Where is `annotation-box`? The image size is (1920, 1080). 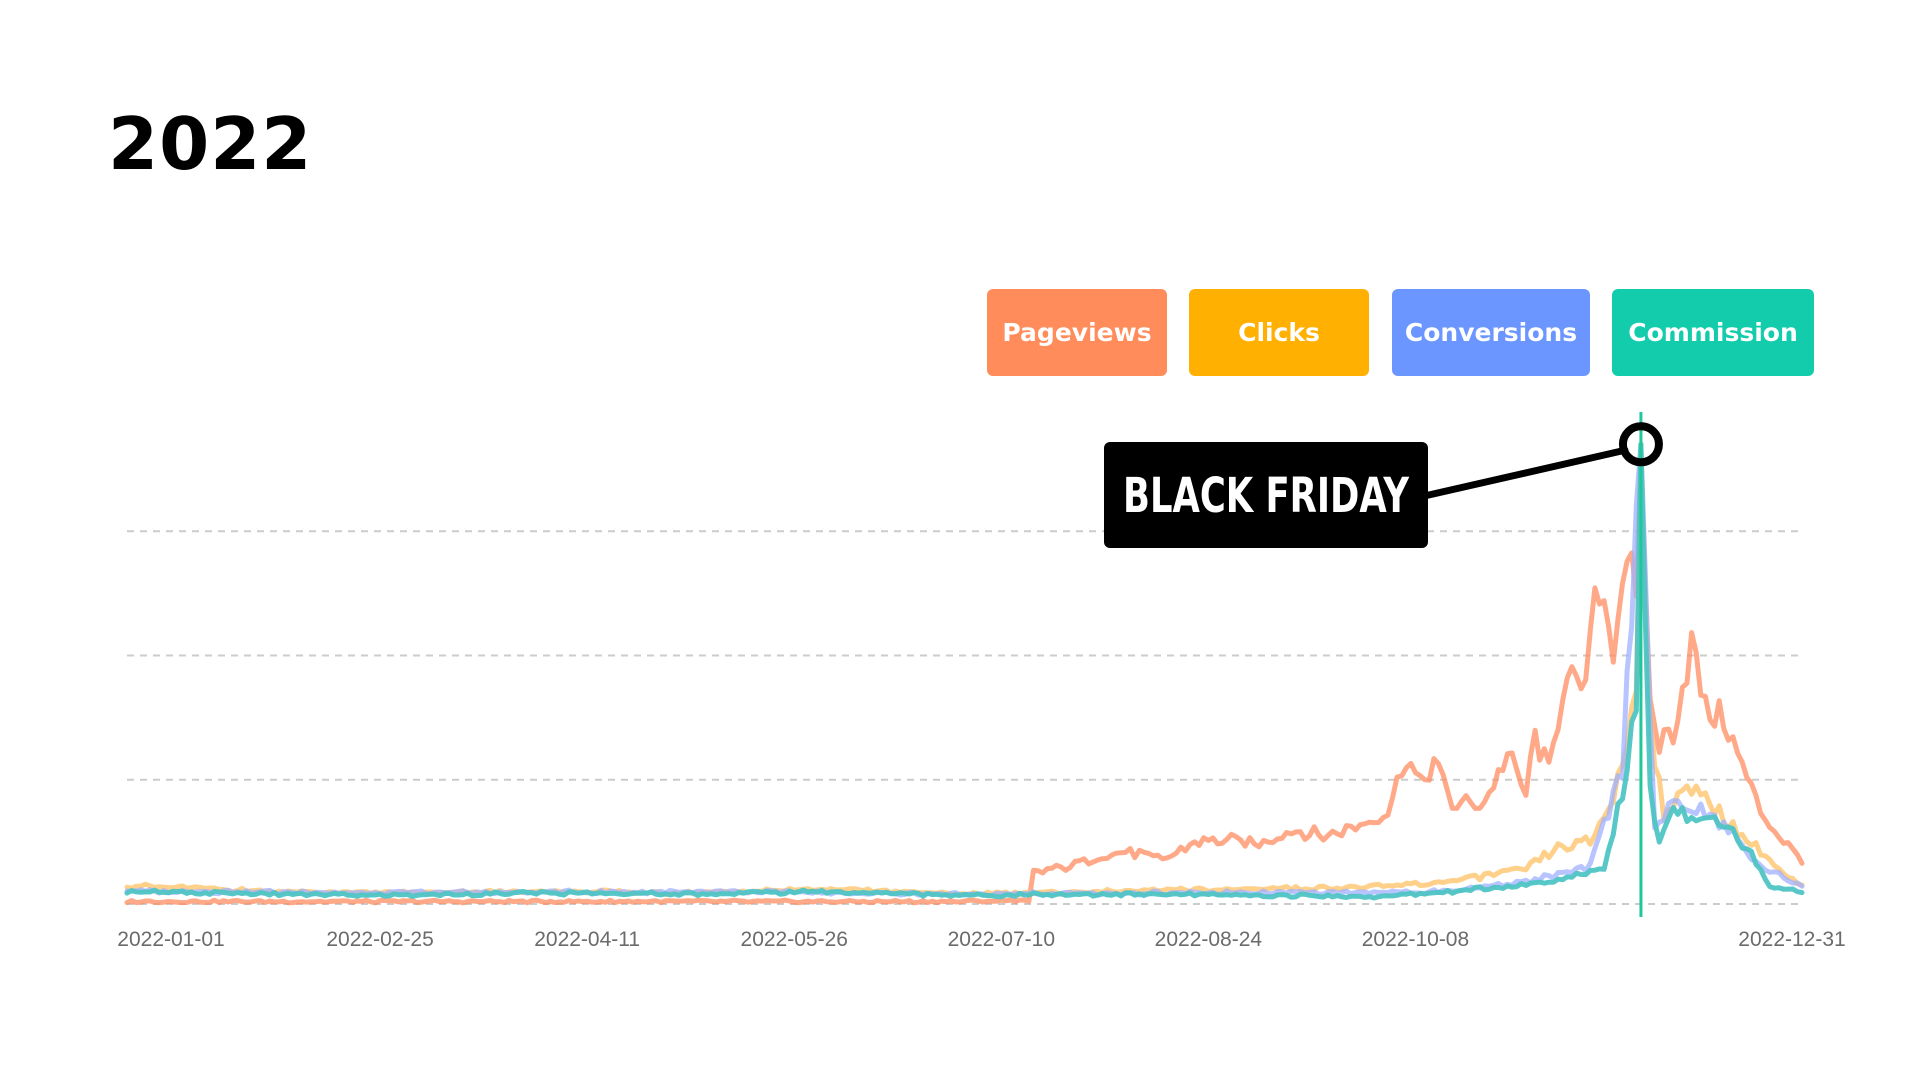
annotation-box is located at coordinates (1266, 495).